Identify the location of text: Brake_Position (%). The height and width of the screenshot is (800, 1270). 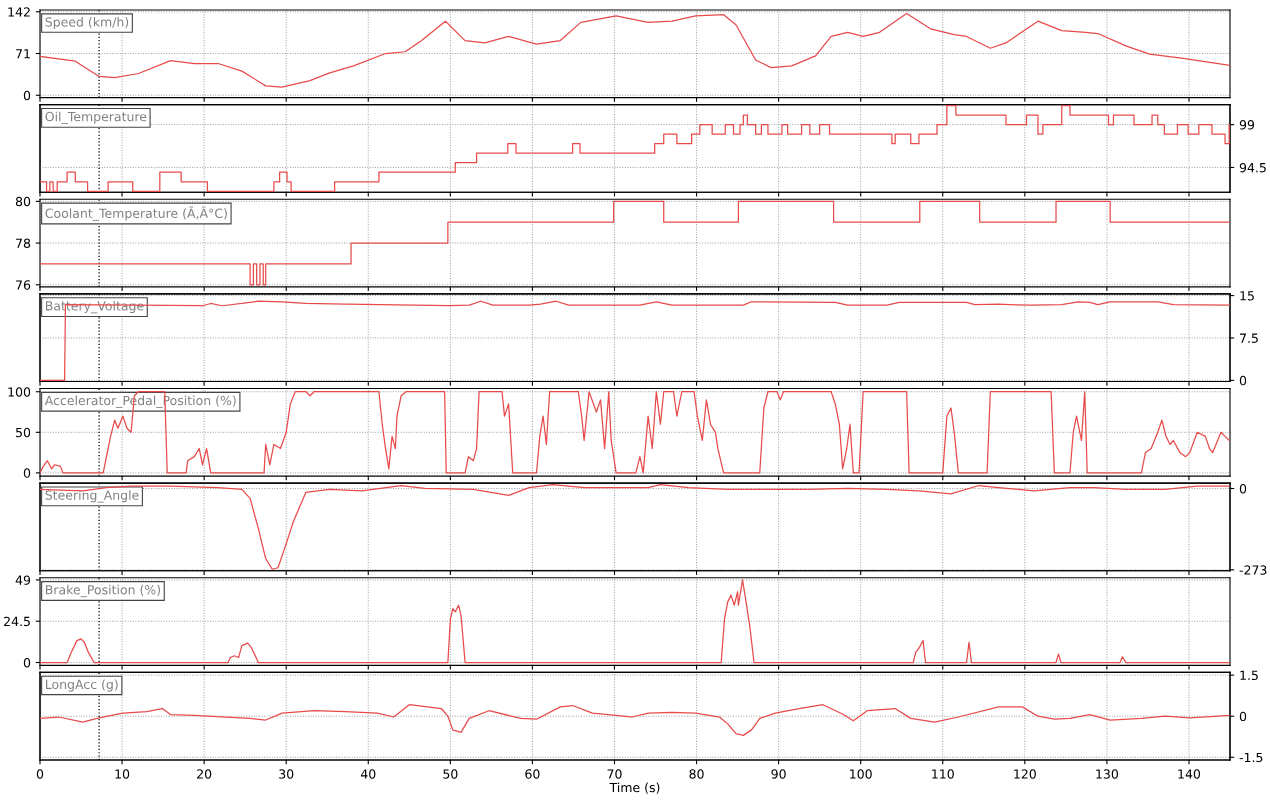
(103, 591).